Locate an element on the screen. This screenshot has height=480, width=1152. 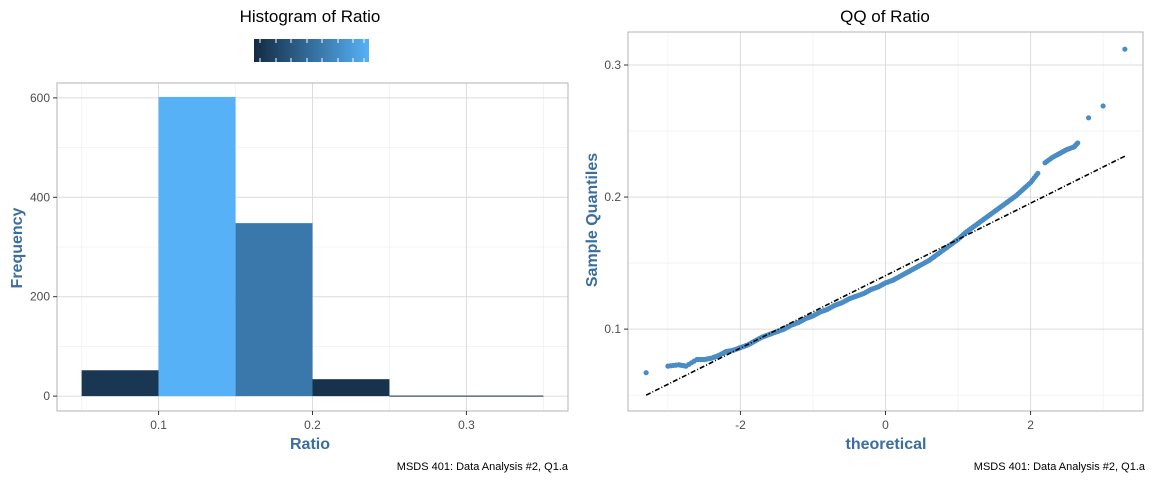
histogram-x-axis-label: Ratio is located at coordinates (310, 444).